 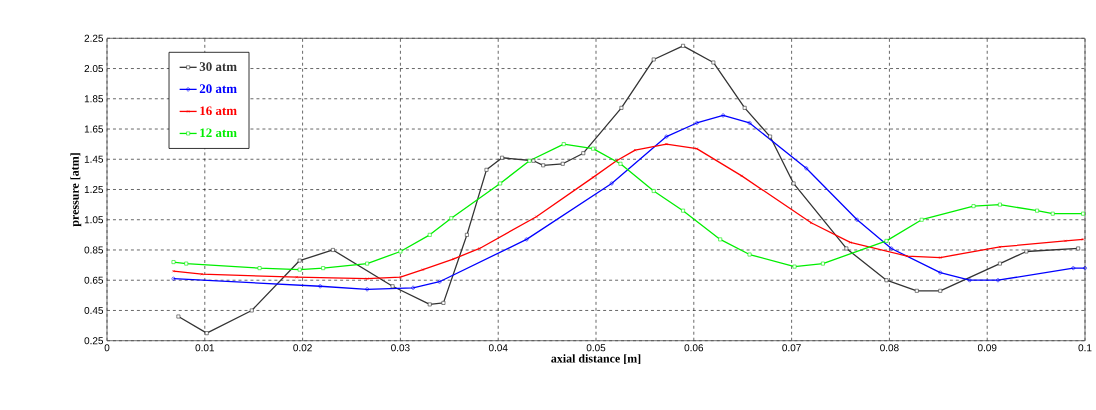 What do you see at coordinates (218, 66) in the screenshot?
I see `legend-label: 30 atm` at bounding box center [218, 66].